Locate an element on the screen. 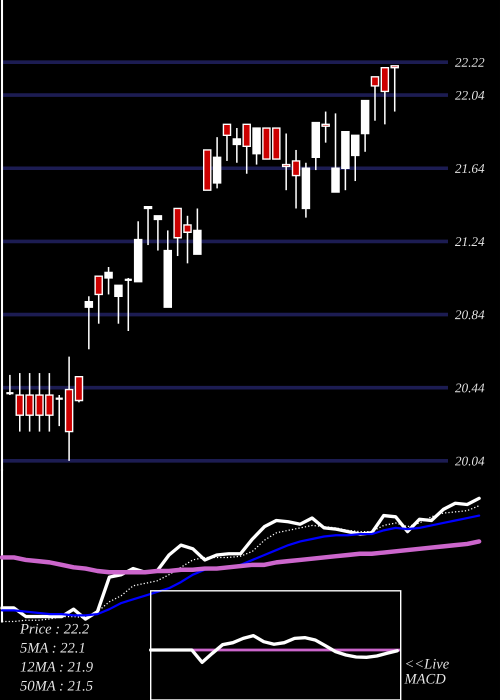 The image size is (500, 700). y-tick-label: 21.64 is located at coordinates (469, 169).